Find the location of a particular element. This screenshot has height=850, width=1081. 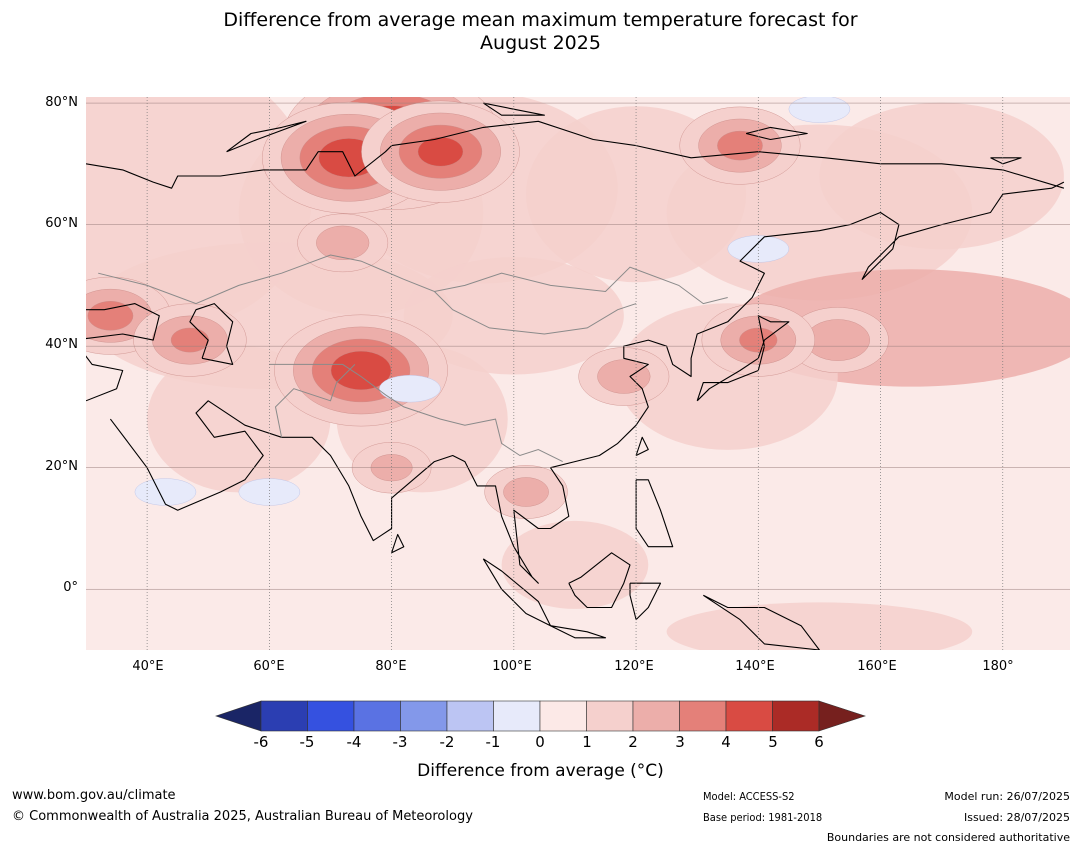

footer-website-link: www.bom.gov.au/climate is located at coordinates (94, 795).